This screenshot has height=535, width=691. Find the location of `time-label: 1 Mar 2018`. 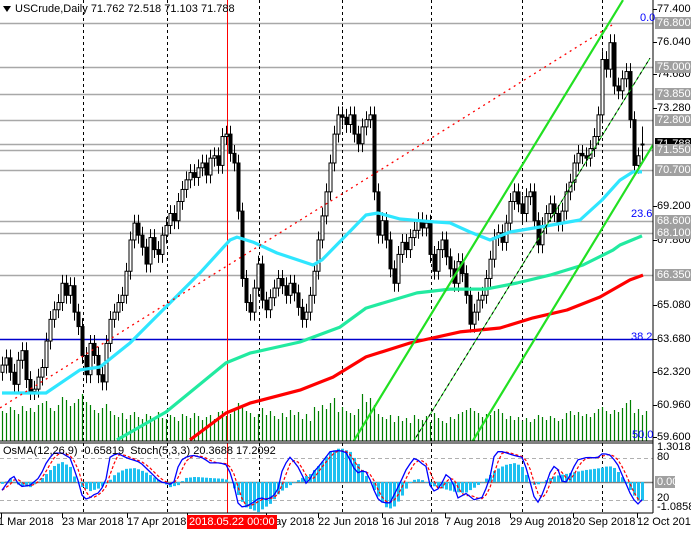

time-label: 1 Mar 2018 is located at coordinates (27, 522).